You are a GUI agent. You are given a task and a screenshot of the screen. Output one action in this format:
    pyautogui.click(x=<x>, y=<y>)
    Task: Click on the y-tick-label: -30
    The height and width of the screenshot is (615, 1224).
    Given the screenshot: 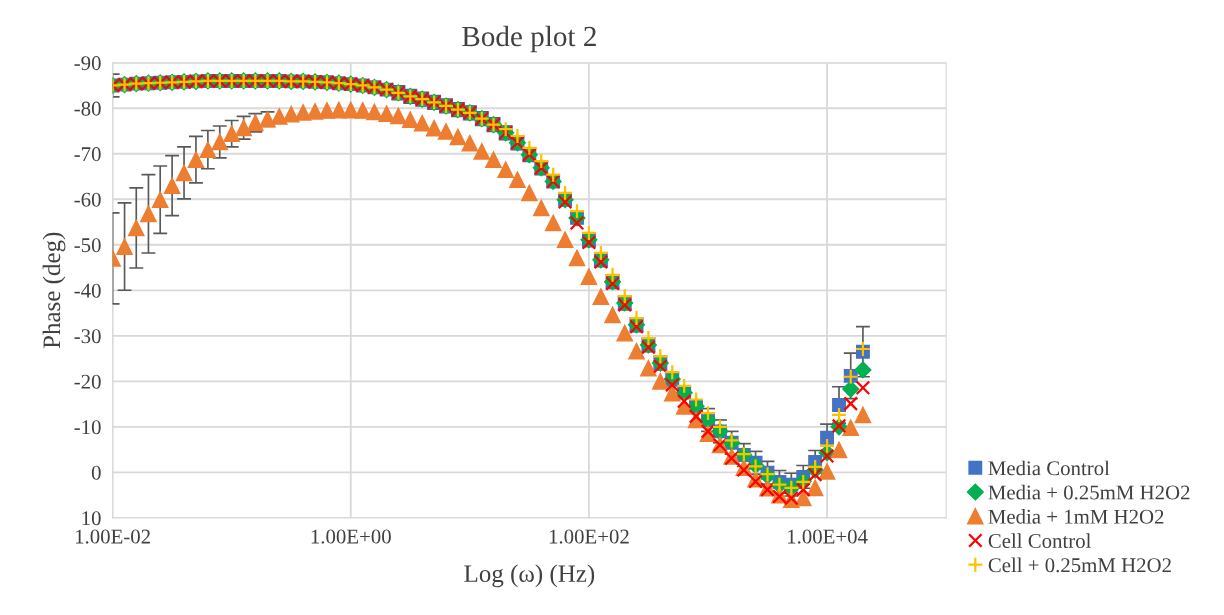 What is the action you would take?
    pyautogui.click(x=87, y=336)
    